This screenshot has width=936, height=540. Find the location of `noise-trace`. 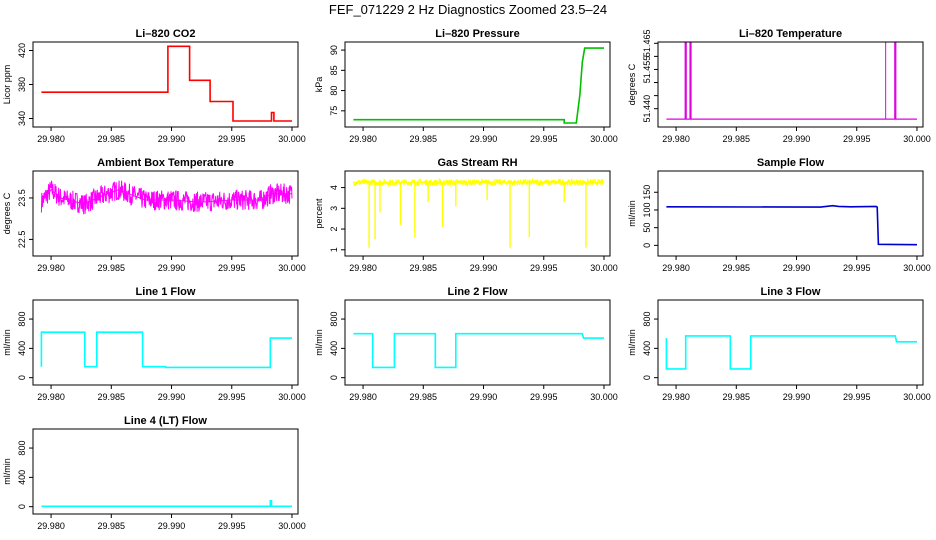

noise-trace is located at coordinates (166, 197).